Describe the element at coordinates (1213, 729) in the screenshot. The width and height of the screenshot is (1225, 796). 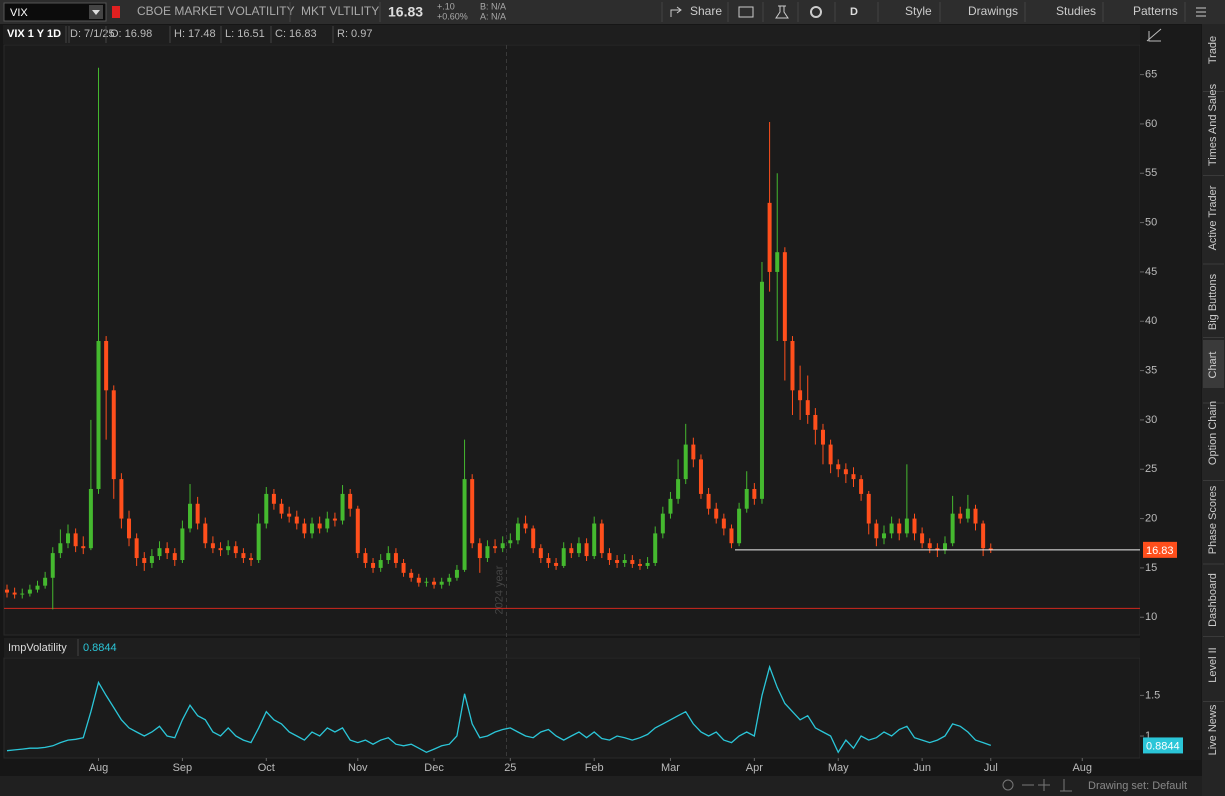
I see `sidebar-tab: Live News` at that location.